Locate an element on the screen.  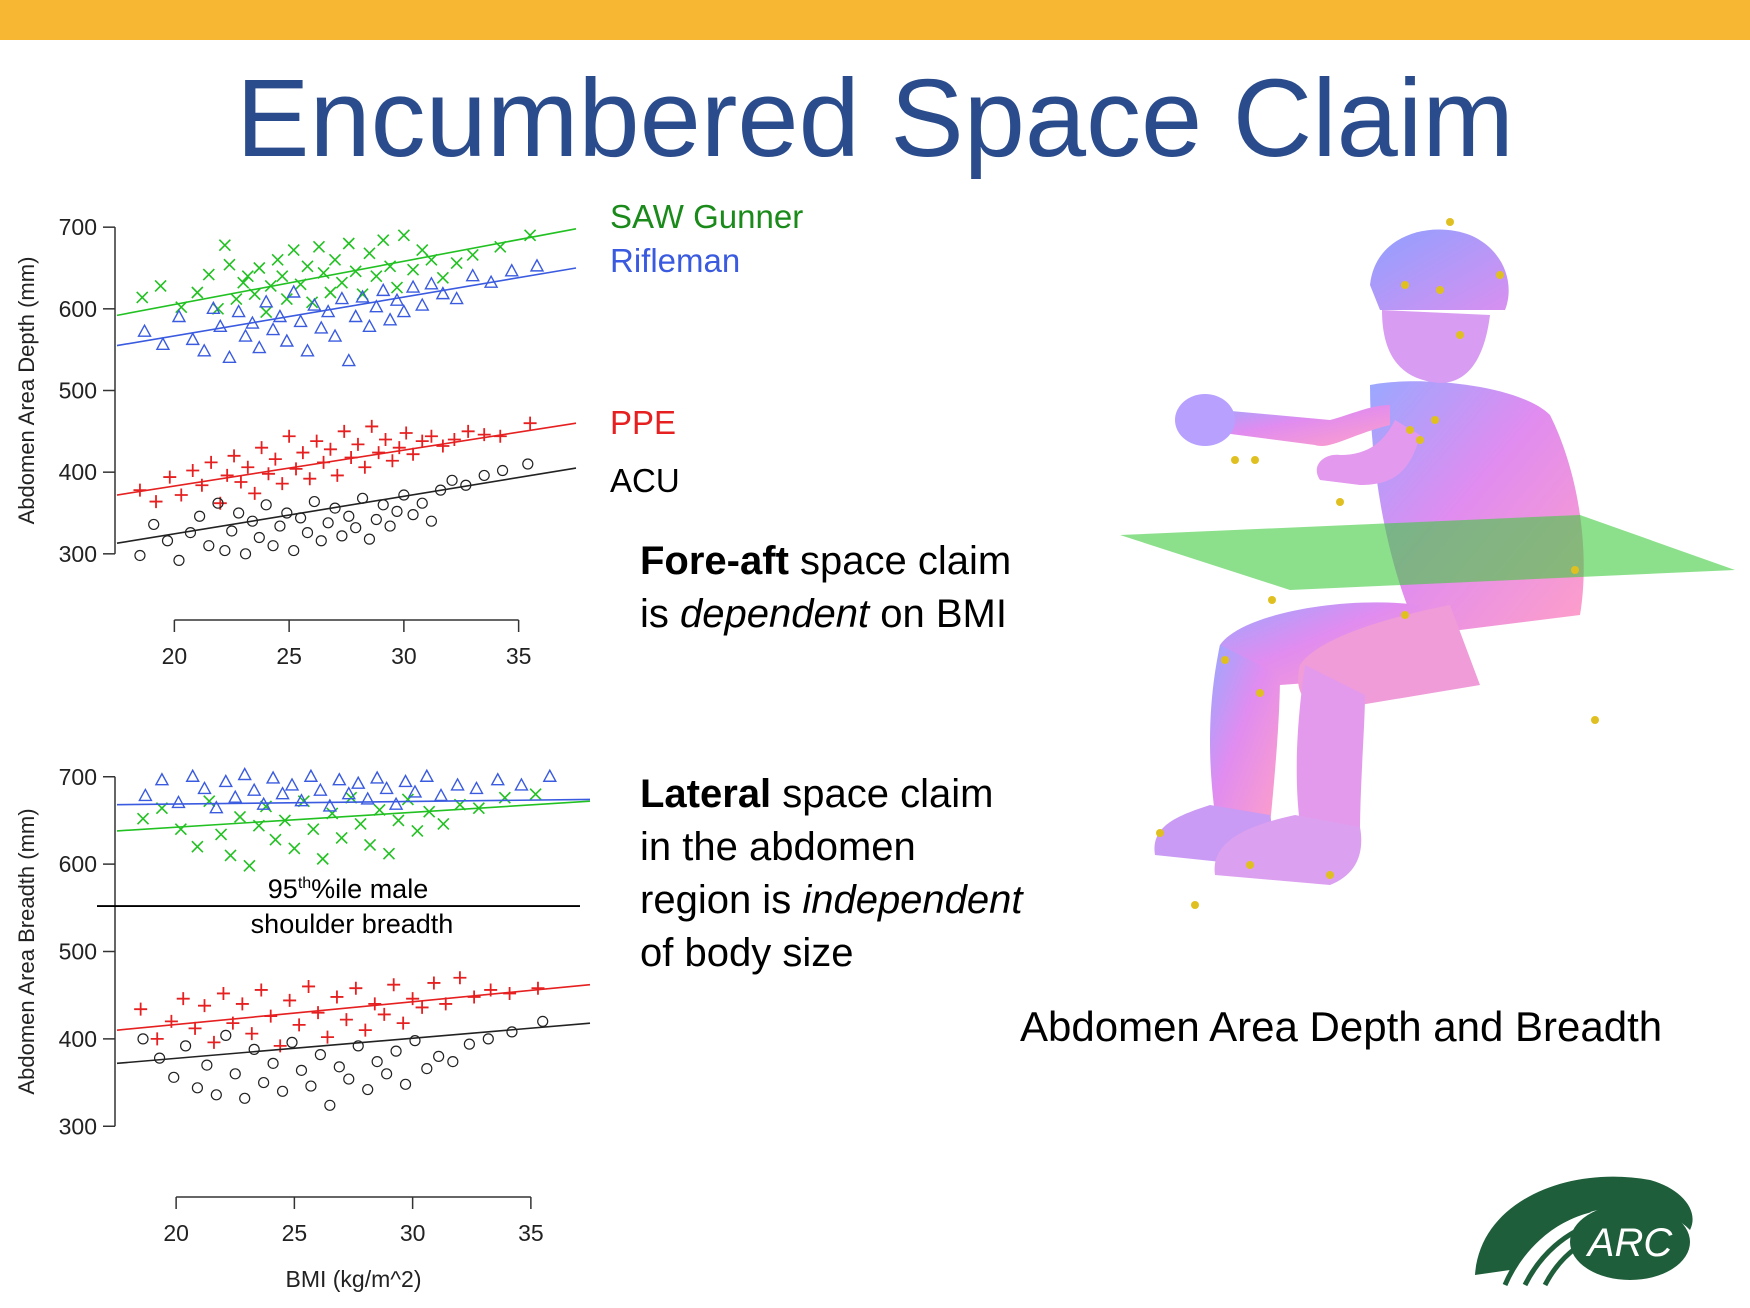
trend-line-rifleman is located at coordinates (346, 307).